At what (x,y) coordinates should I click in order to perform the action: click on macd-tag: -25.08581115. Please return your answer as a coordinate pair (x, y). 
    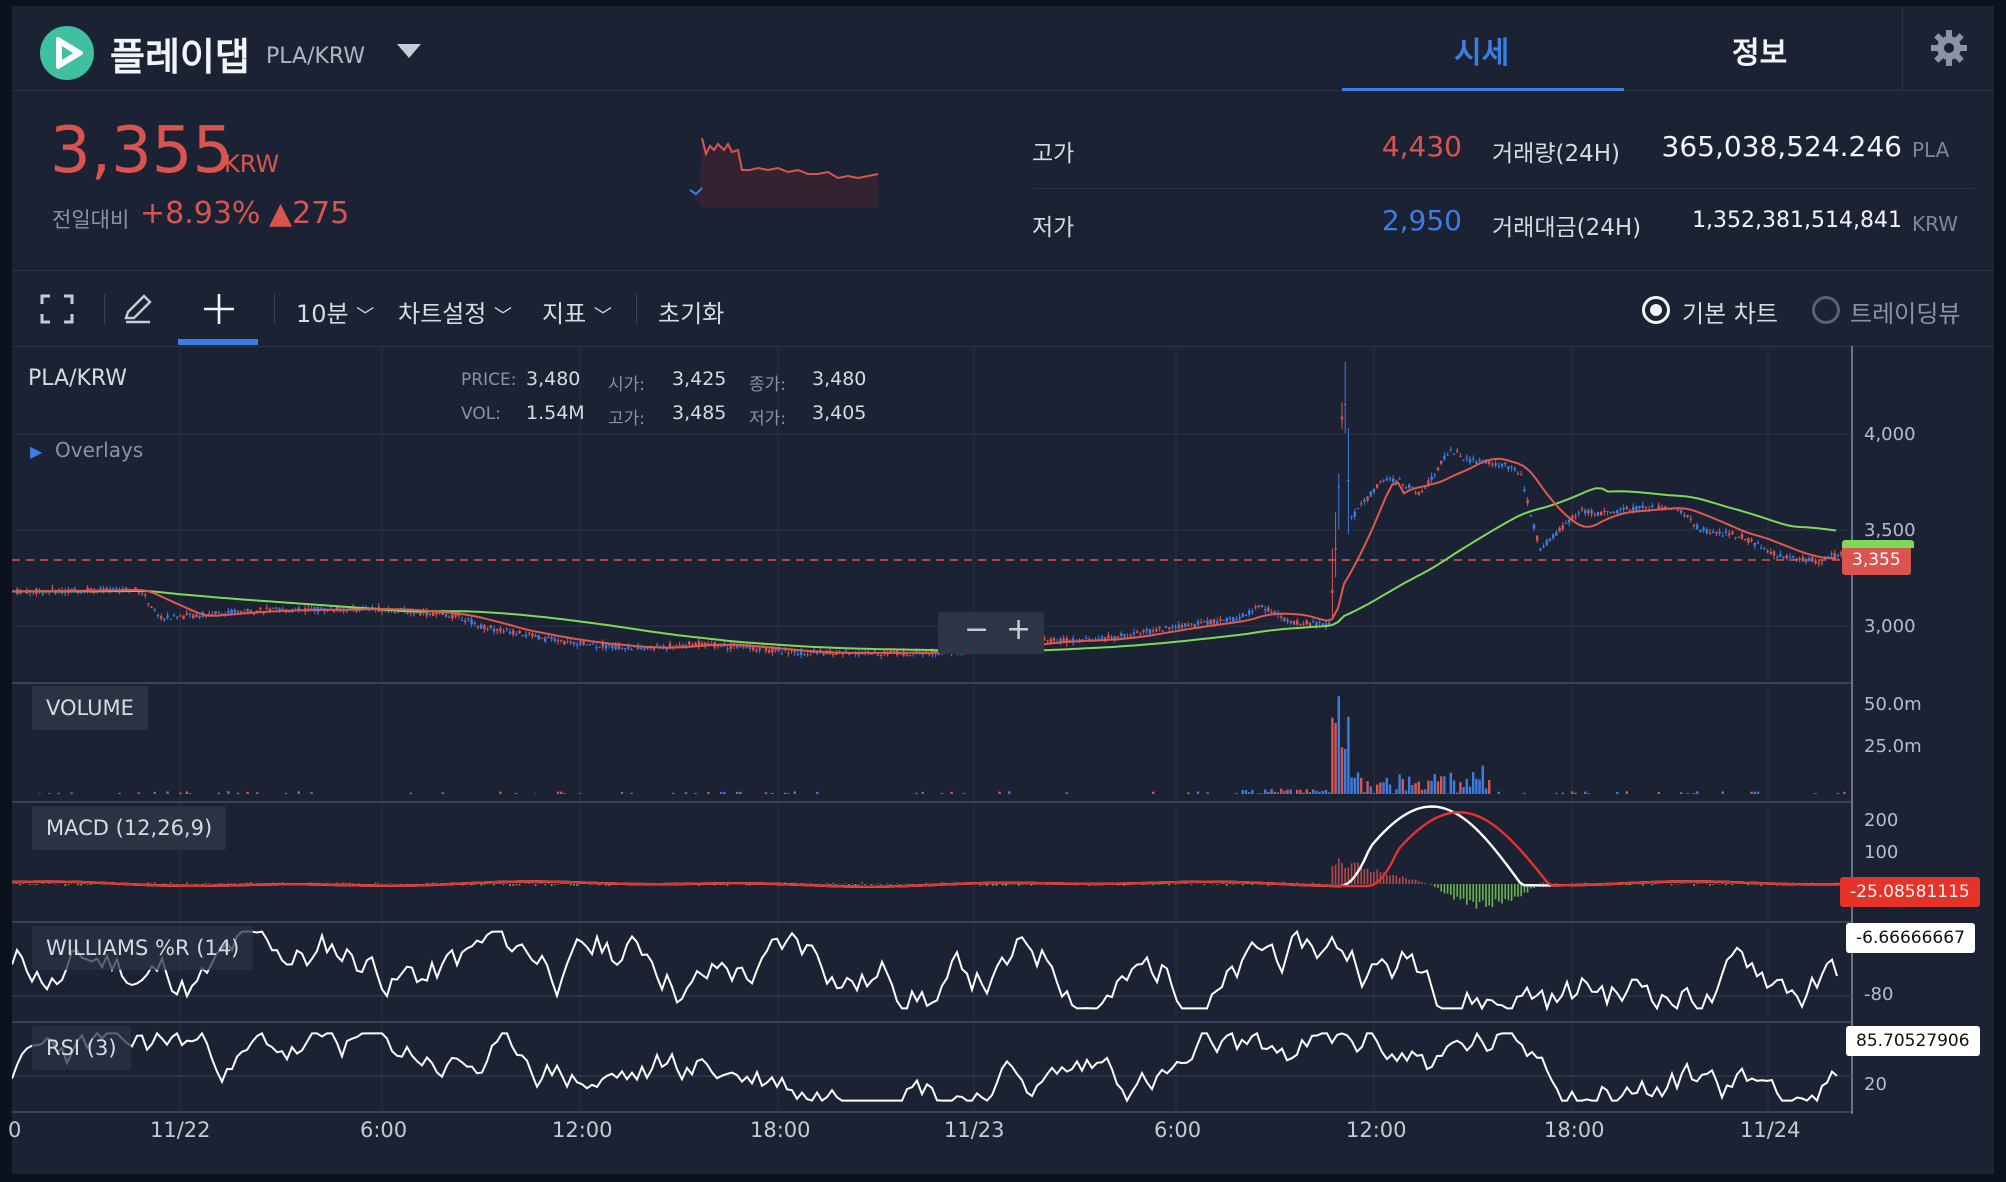
    Looking at the image, I should click on (1910, 892).